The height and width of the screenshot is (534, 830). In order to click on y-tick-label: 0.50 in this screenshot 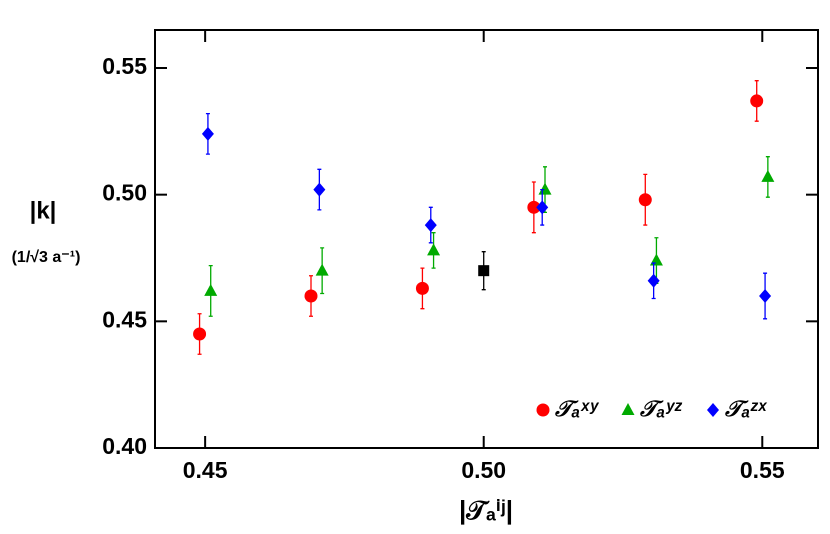, I will do `click(124, 193)`.